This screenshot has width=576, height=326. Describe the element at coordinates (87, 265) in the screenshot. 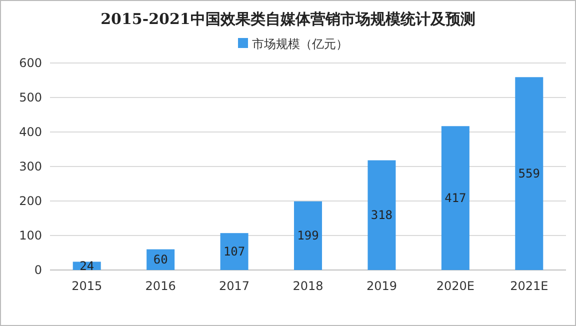

I see `data-label: 24` at that location.